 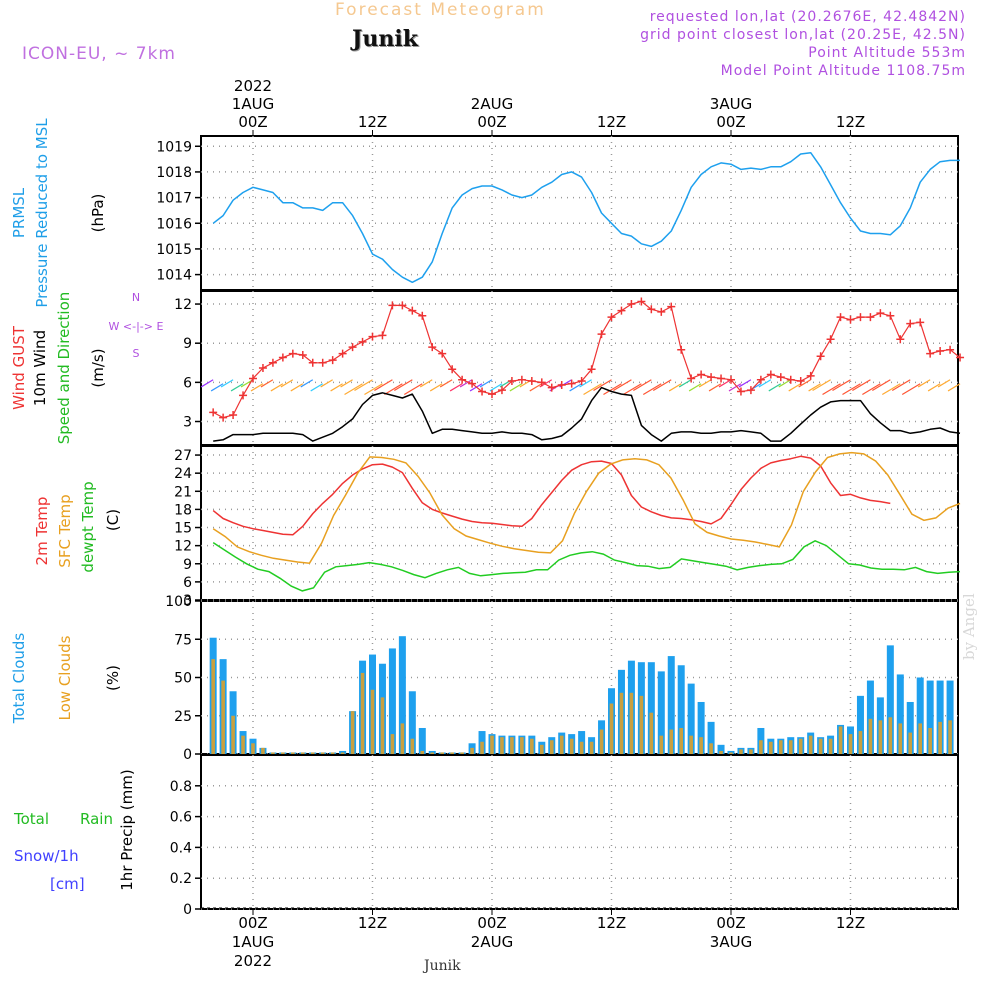 What do you see at coordinates (96, 819) in the screenshot?
I see `rain-label-rain: Rain` at bounding box center [96, 819].